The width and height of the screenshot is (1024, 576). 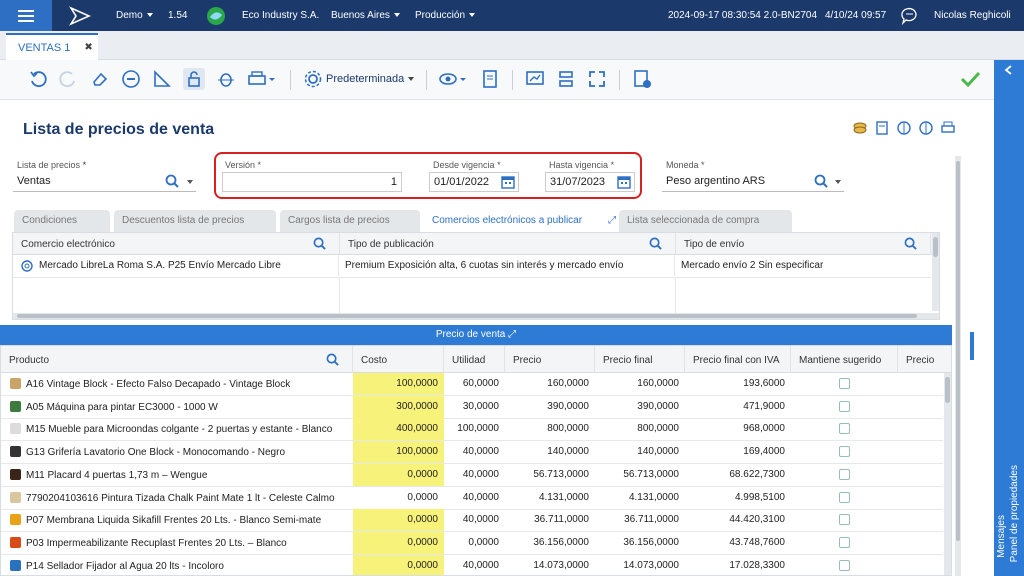 What do you see at coordinates (590, 182) in the screenshot?
I see `to-date-field: 31/07/2023` at bounding box center [590, 182].